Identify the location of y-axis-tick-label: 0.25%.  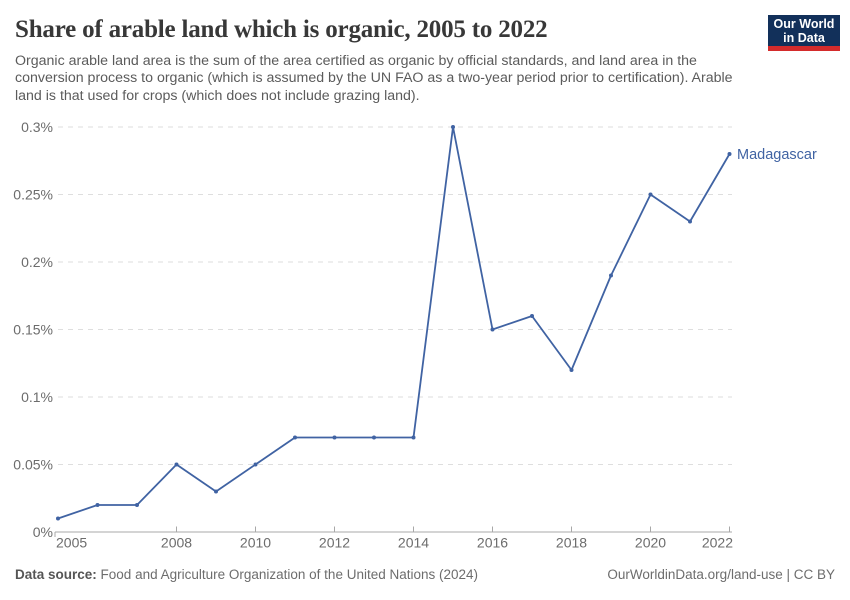
(33, 195).